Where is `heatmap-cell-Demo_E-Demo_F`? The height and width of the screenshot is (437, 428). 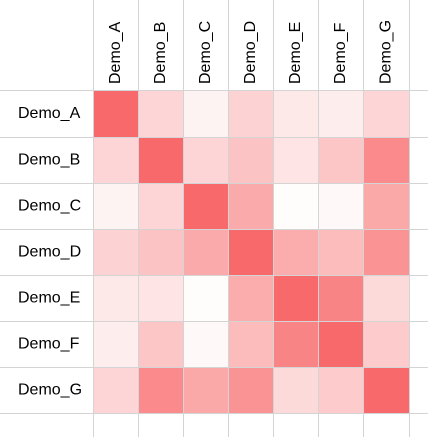 heatmap-cell-Demo_E-Demo_F is located at coordinates (341, 298).